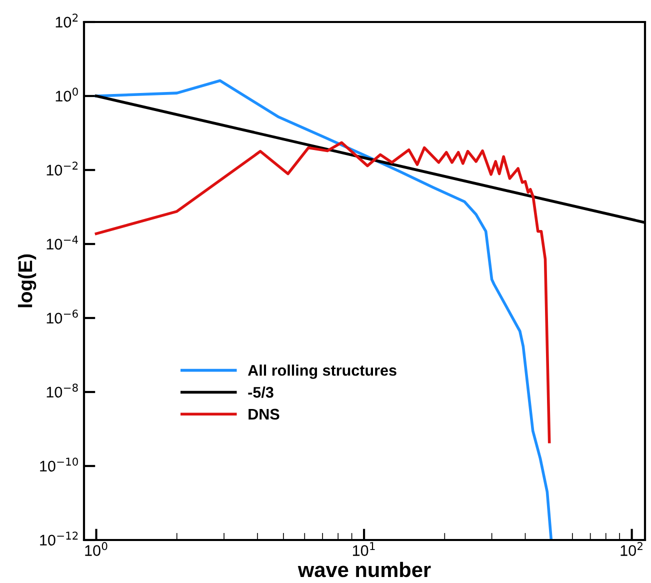 The height and width of the screenshot is (583, 651). I want to click on x-tick-label: 10$^{2}$, so click(631, 549).